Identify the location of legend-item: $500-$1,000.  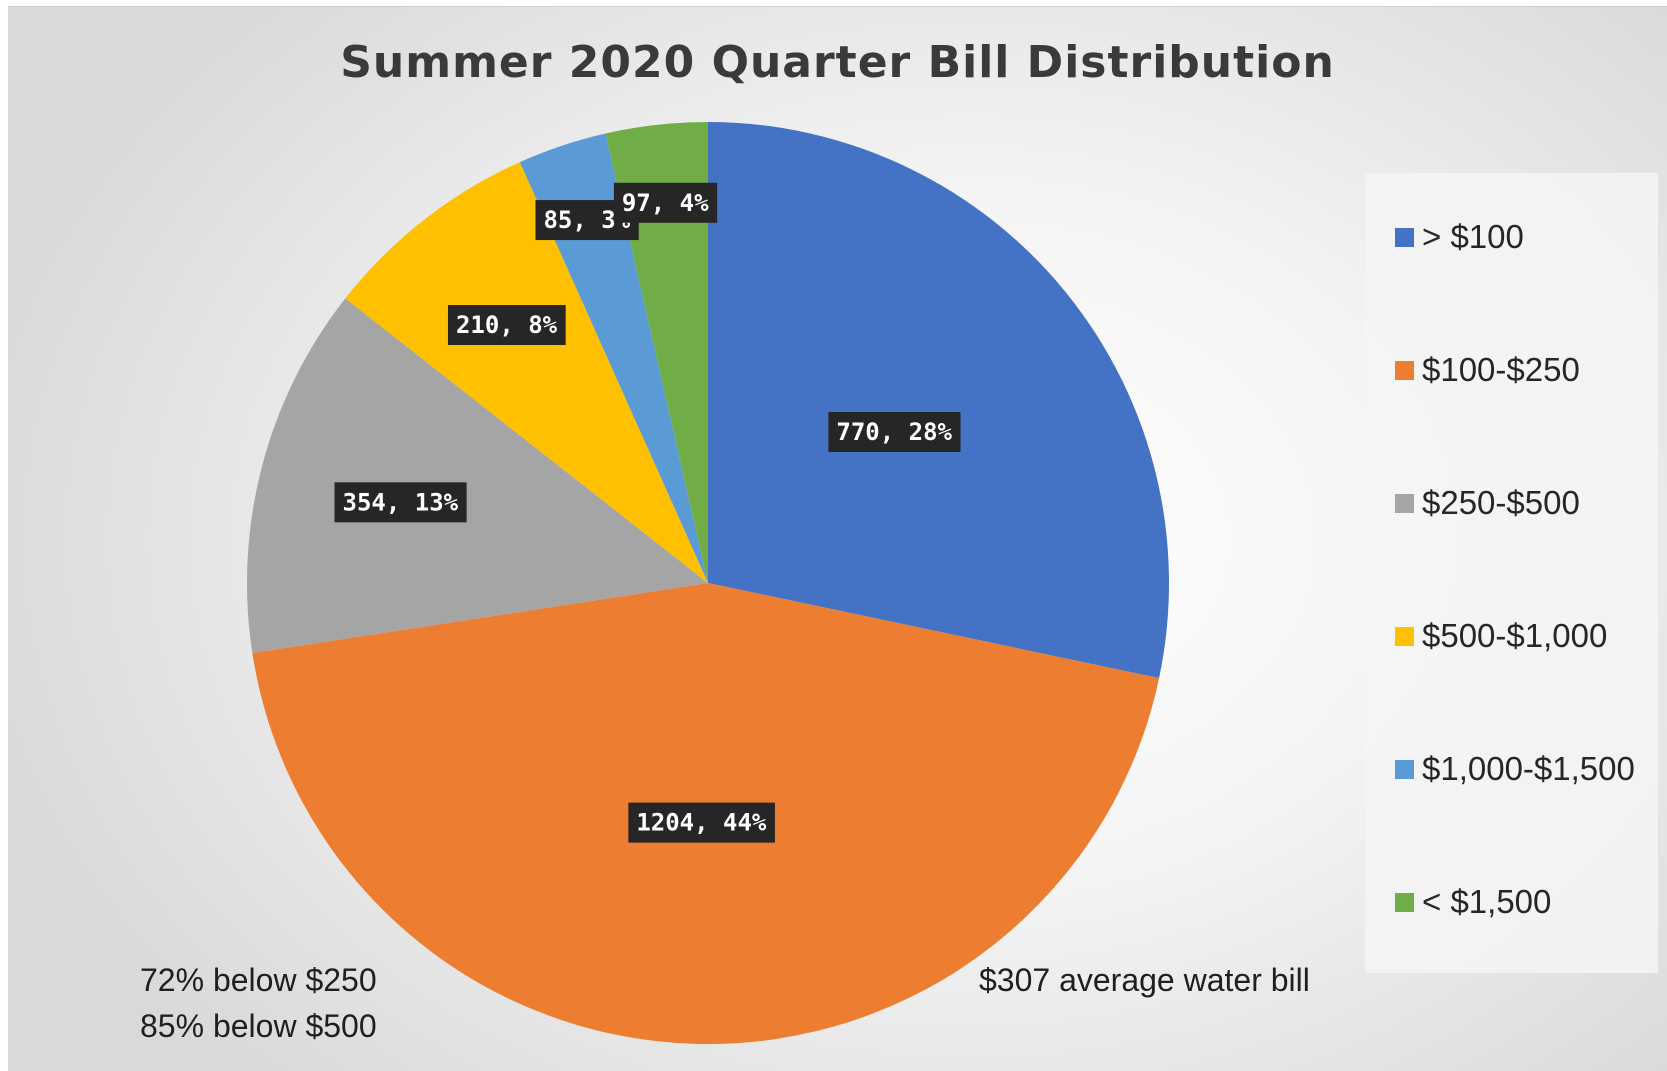
(1501, 636).